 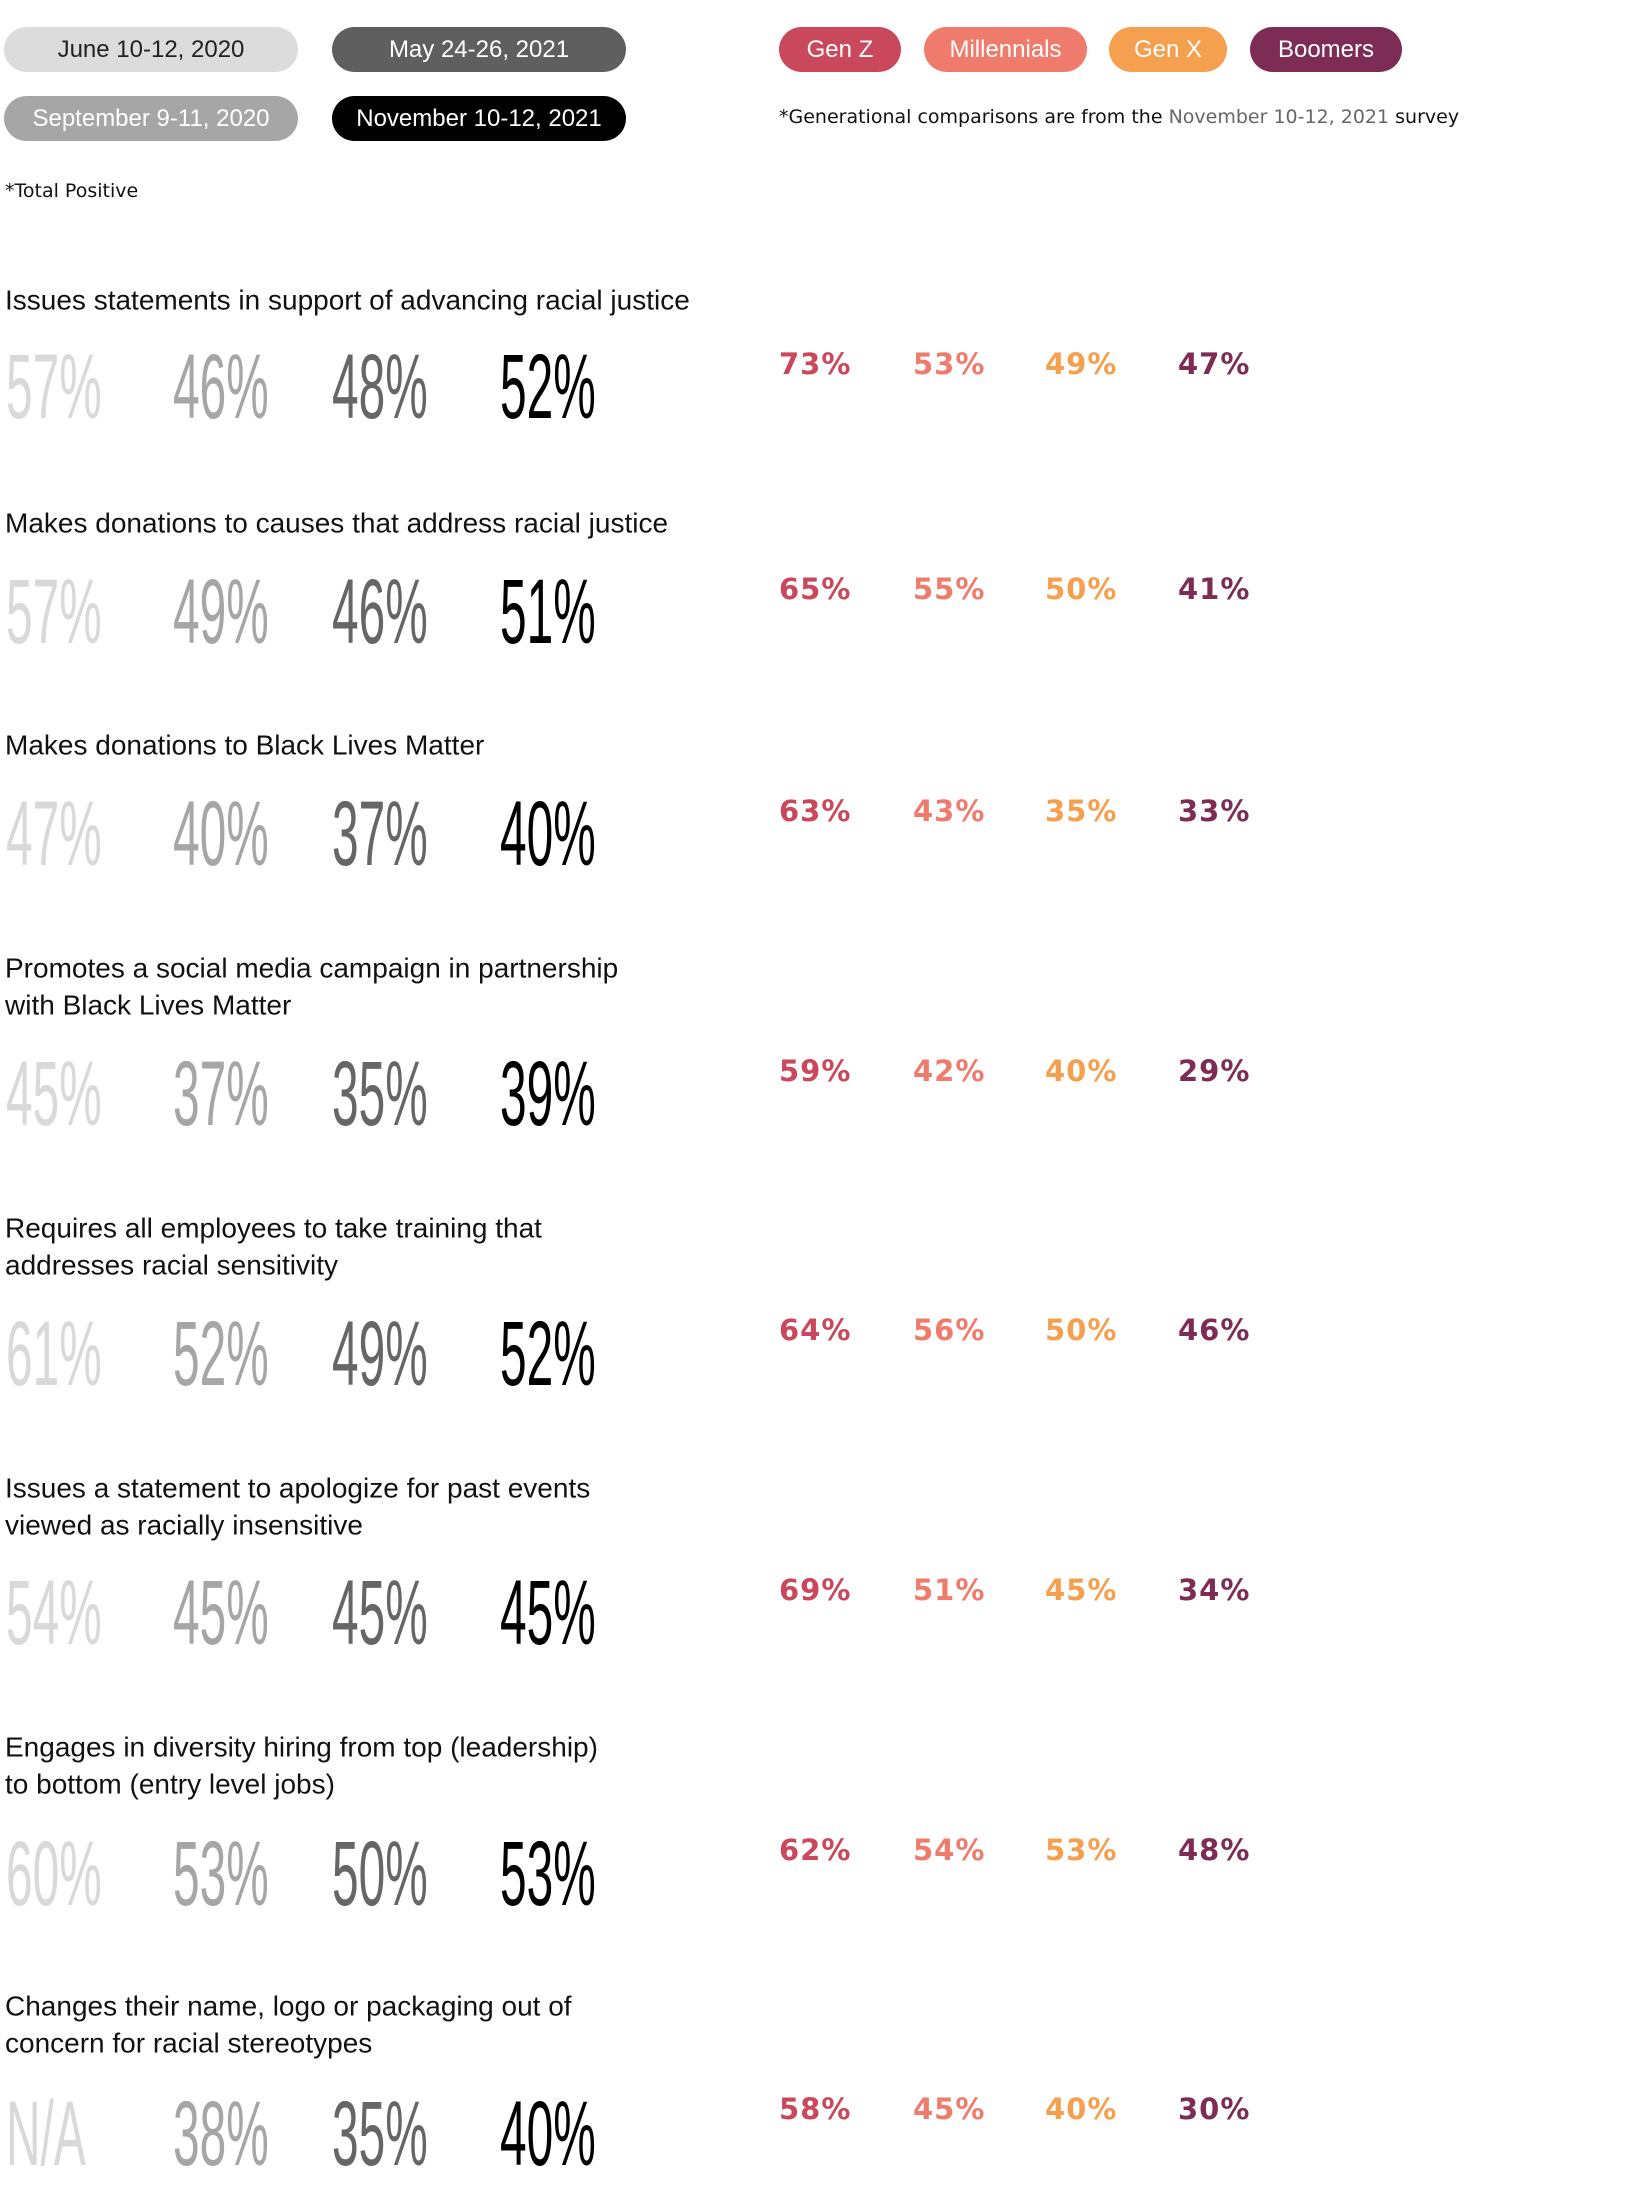 I want to click on generation-pill: Gen Z, so click(x=840, y=49).